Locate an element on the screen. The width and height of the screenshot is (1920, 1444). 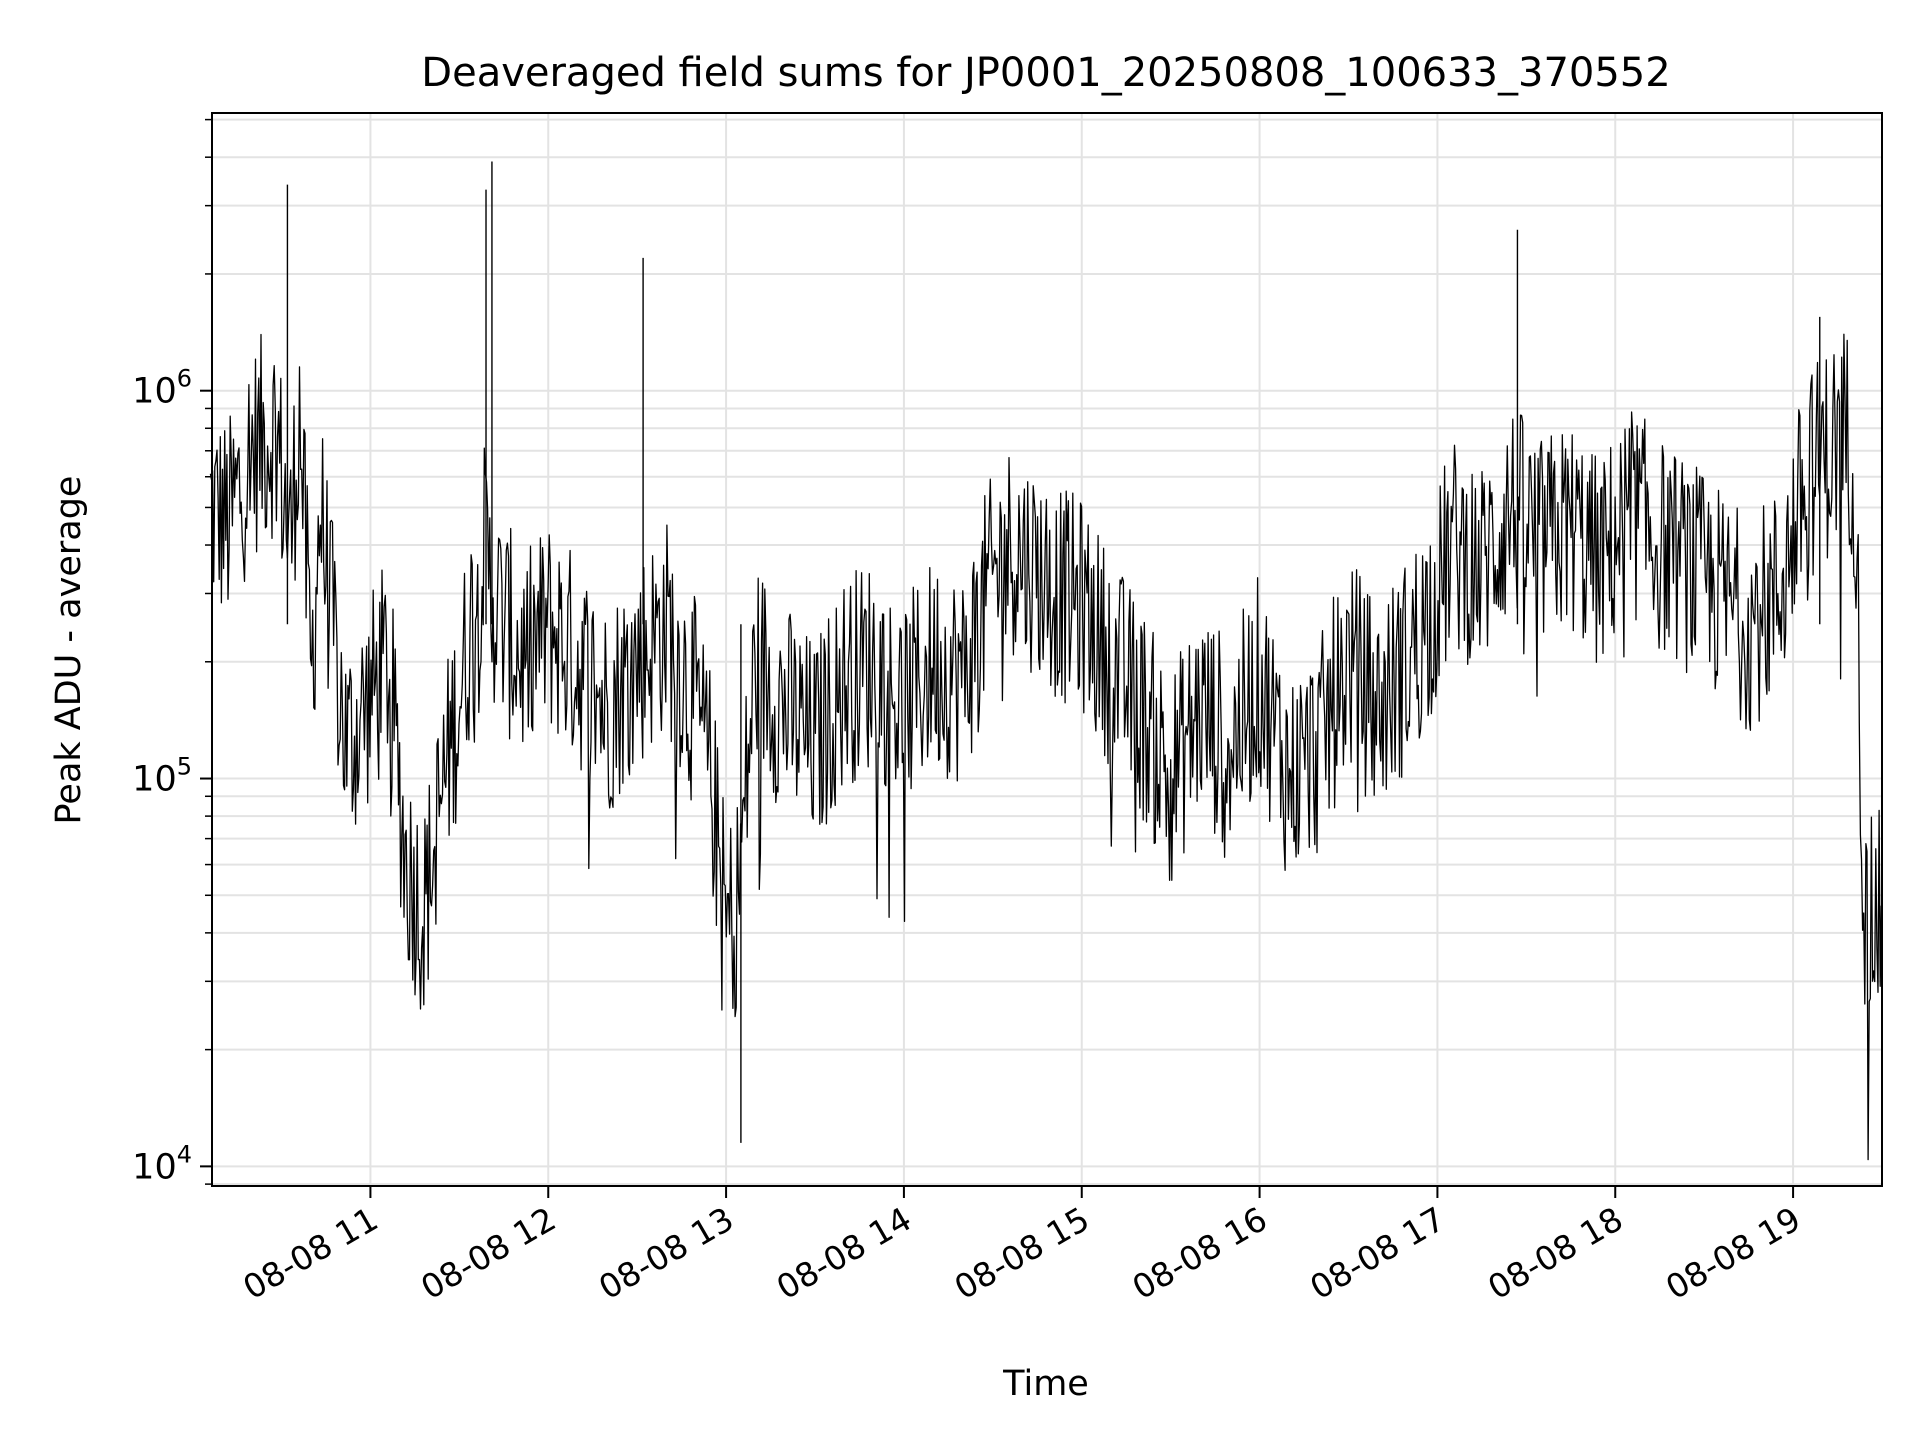
y-axis-label: Peak ADU - average is located at coordinates (69, 650).